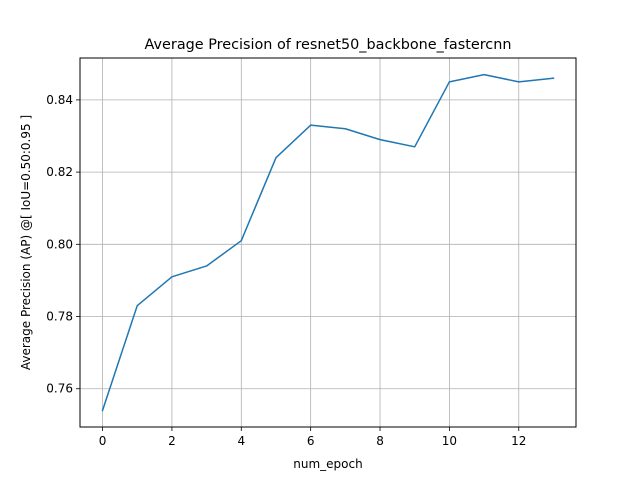 The height and width of the screenshot is (484, 640). What do you see at coordinates (327, 464) in the screenshot?
I see `x-axis-label: num_epoch` at bounding box center [327, 464].